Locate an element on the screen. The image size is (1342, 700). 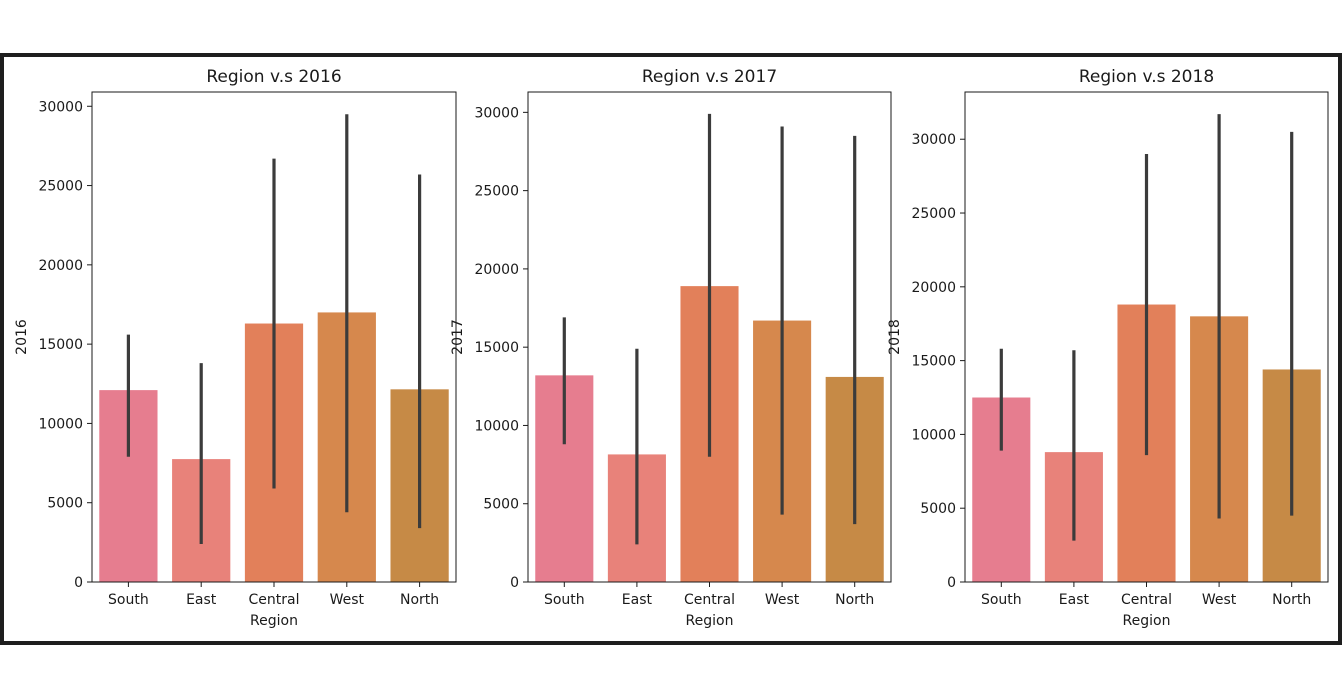
chart-title: Region v.s 2016 is located at coordinates (273, 77).